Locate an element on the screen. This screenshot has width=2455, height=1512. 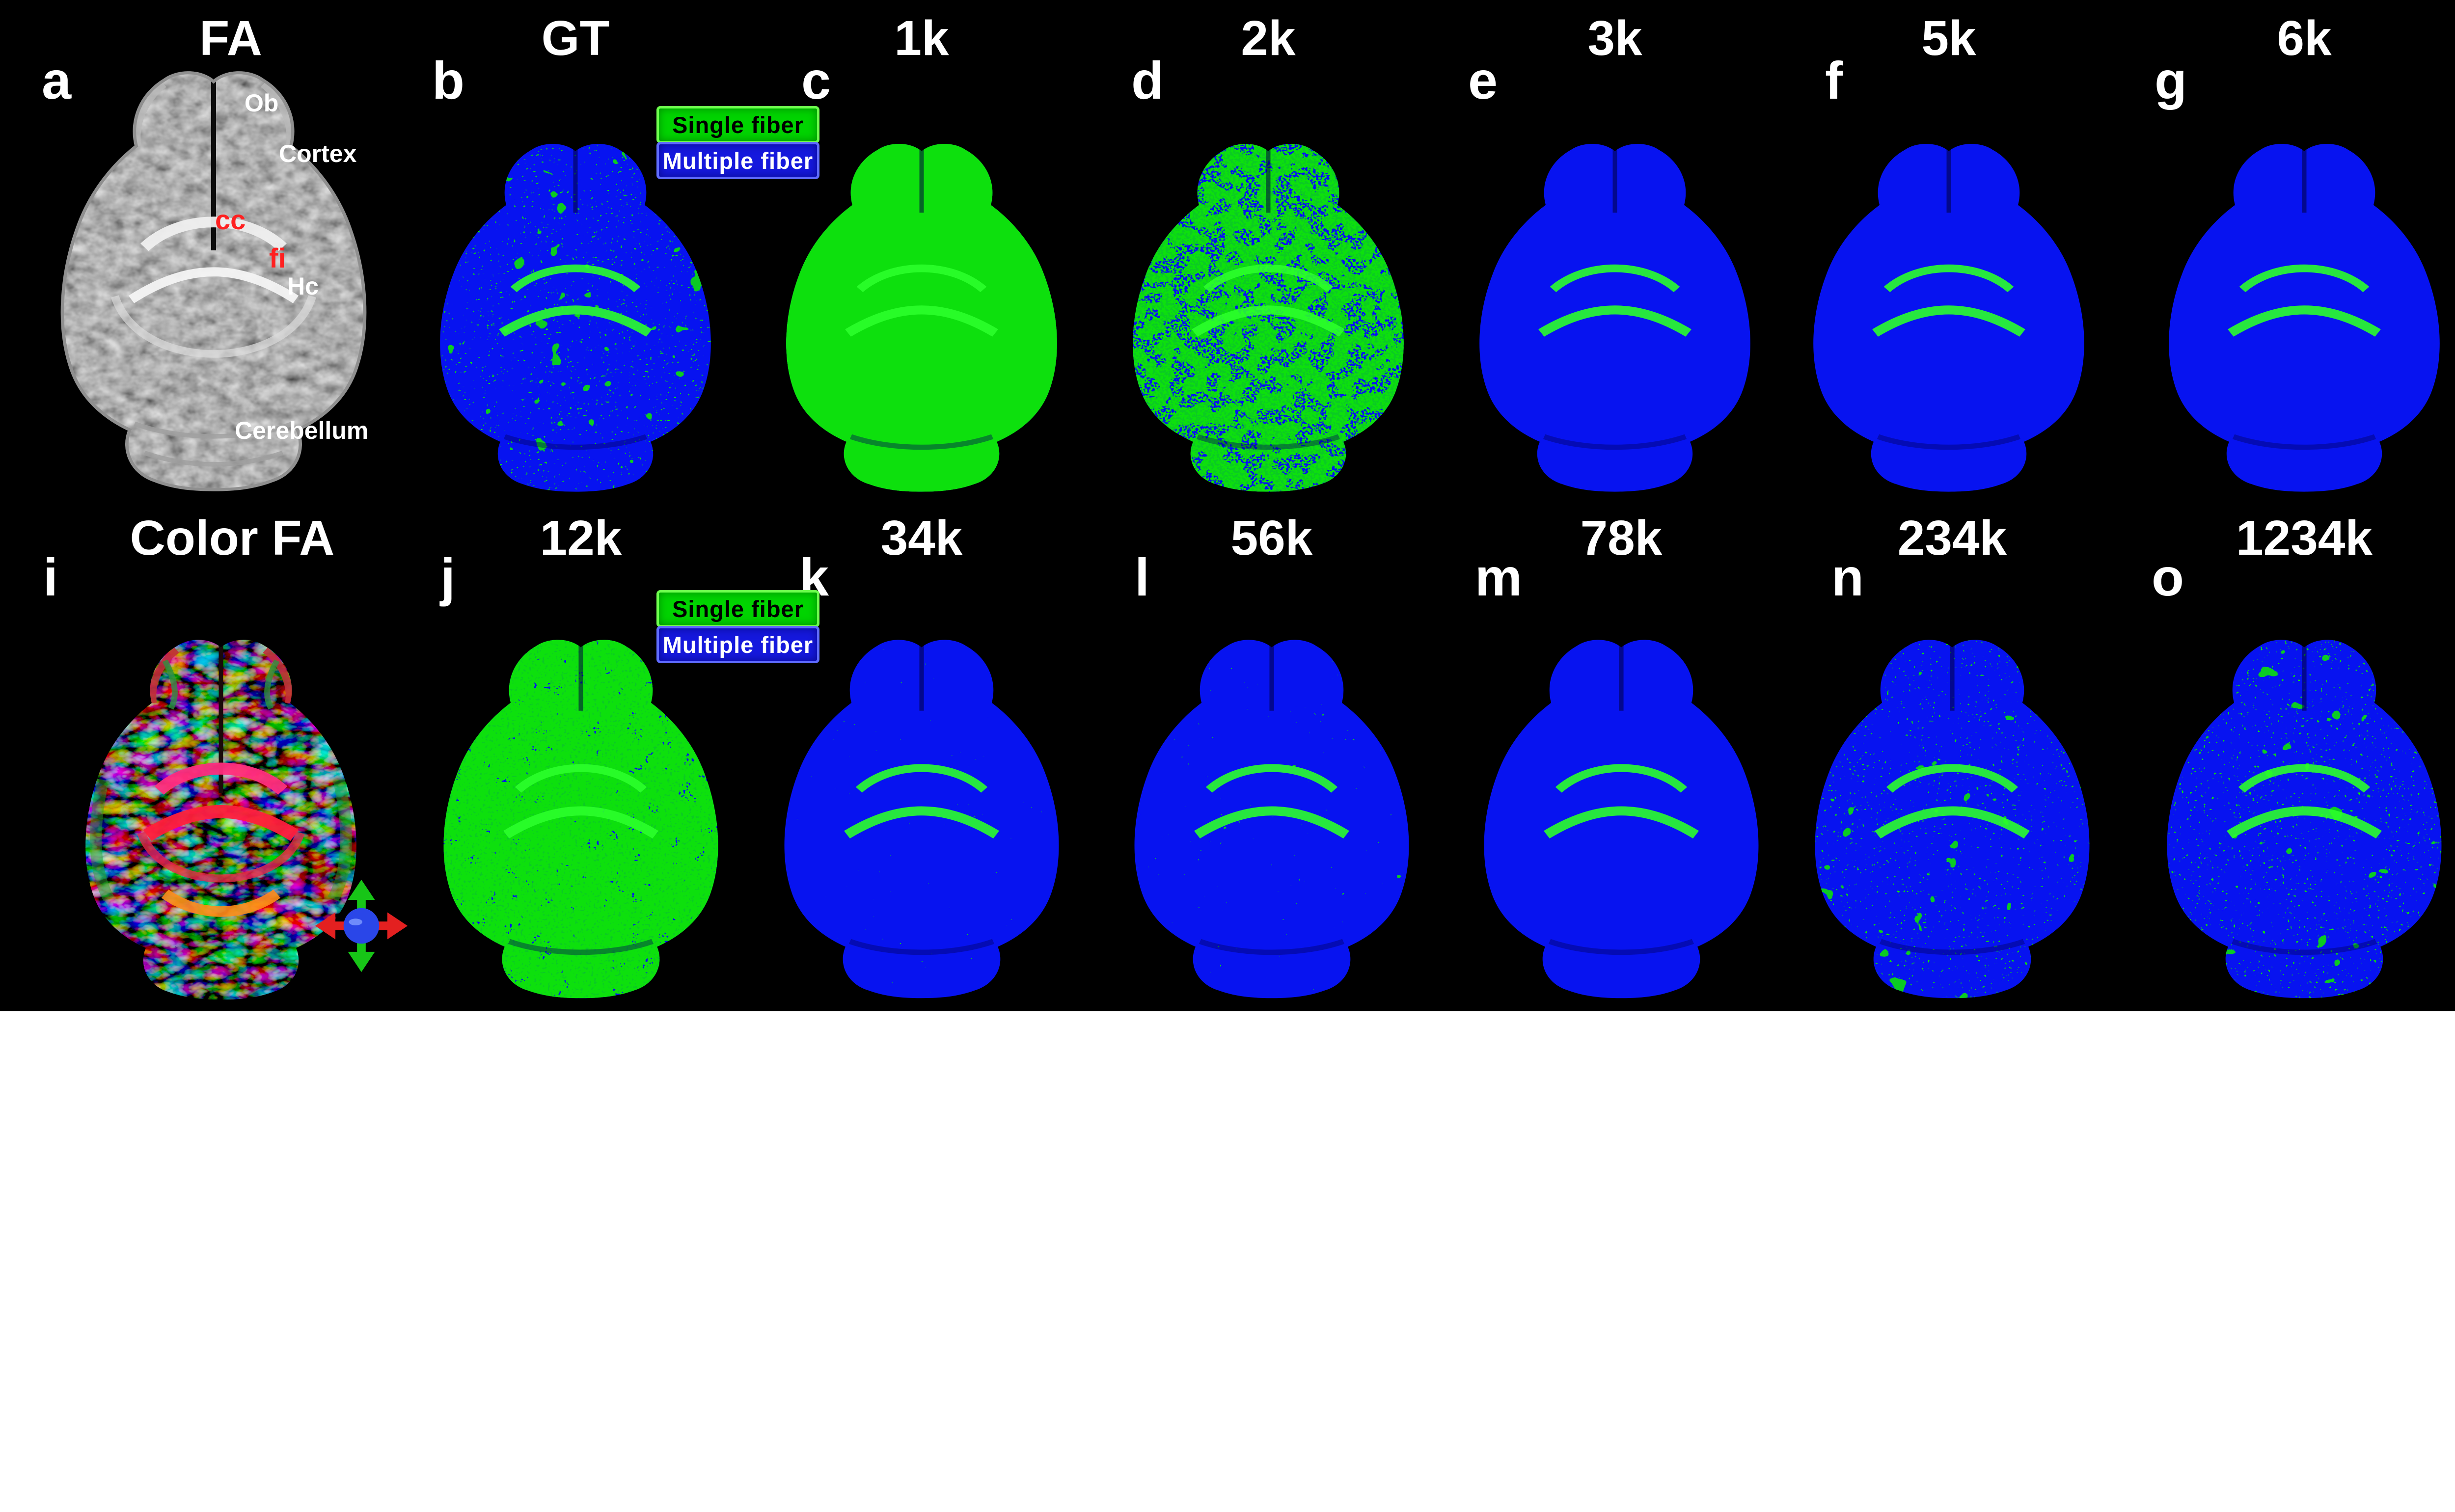
legend-single-fiber-row2: Single fiber is located at coordinates (737, 609).